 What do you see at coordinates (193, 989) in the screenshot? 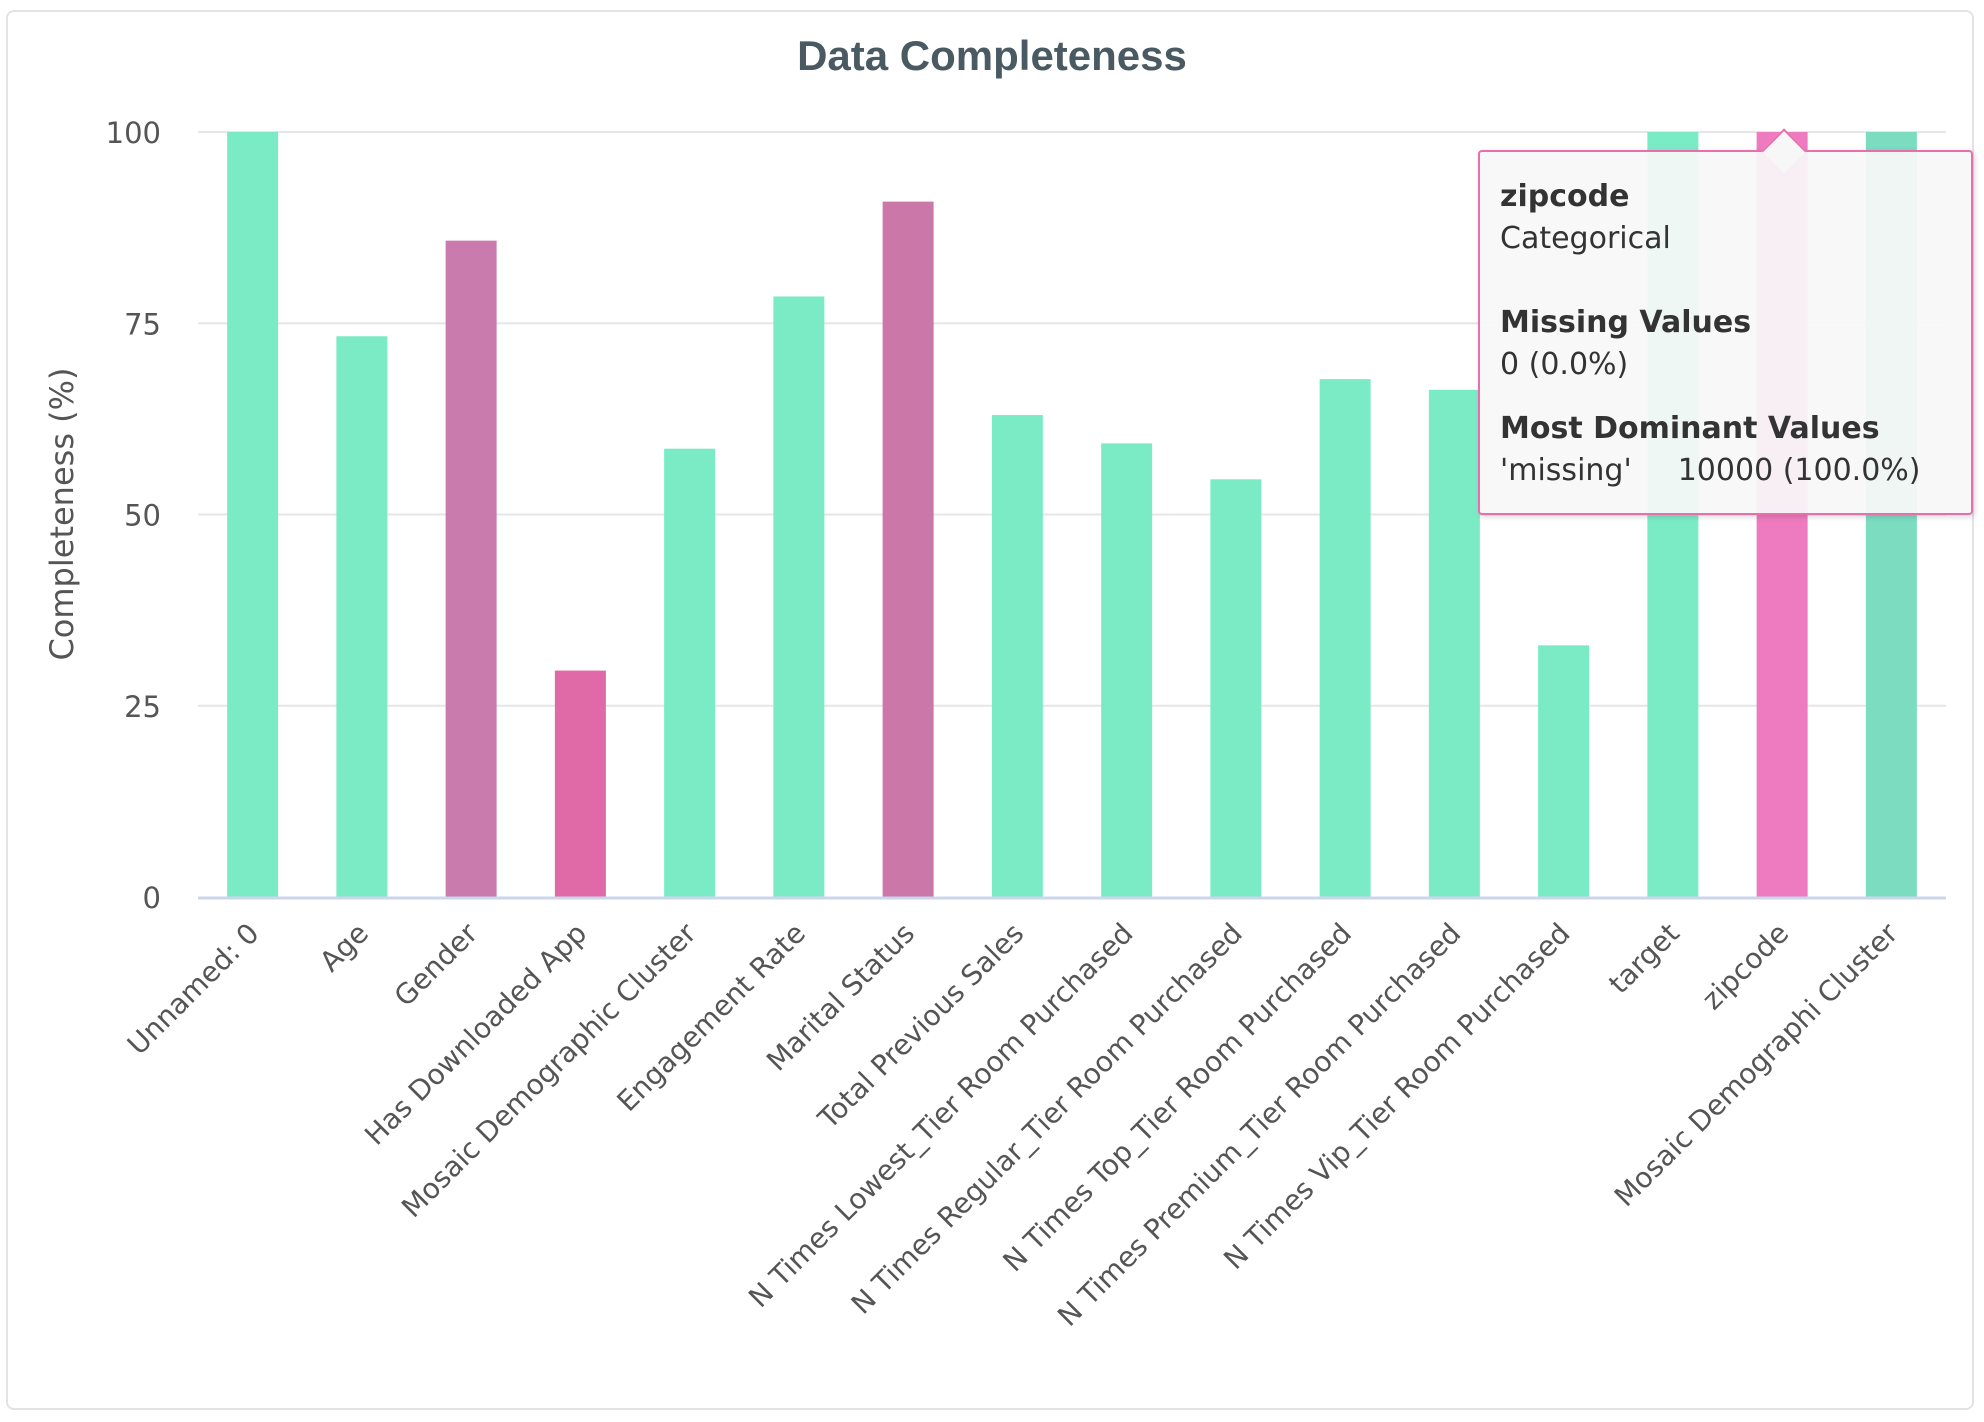
I see `x-tick-label: Unnamed: 0` at bounding box center [193, 989].